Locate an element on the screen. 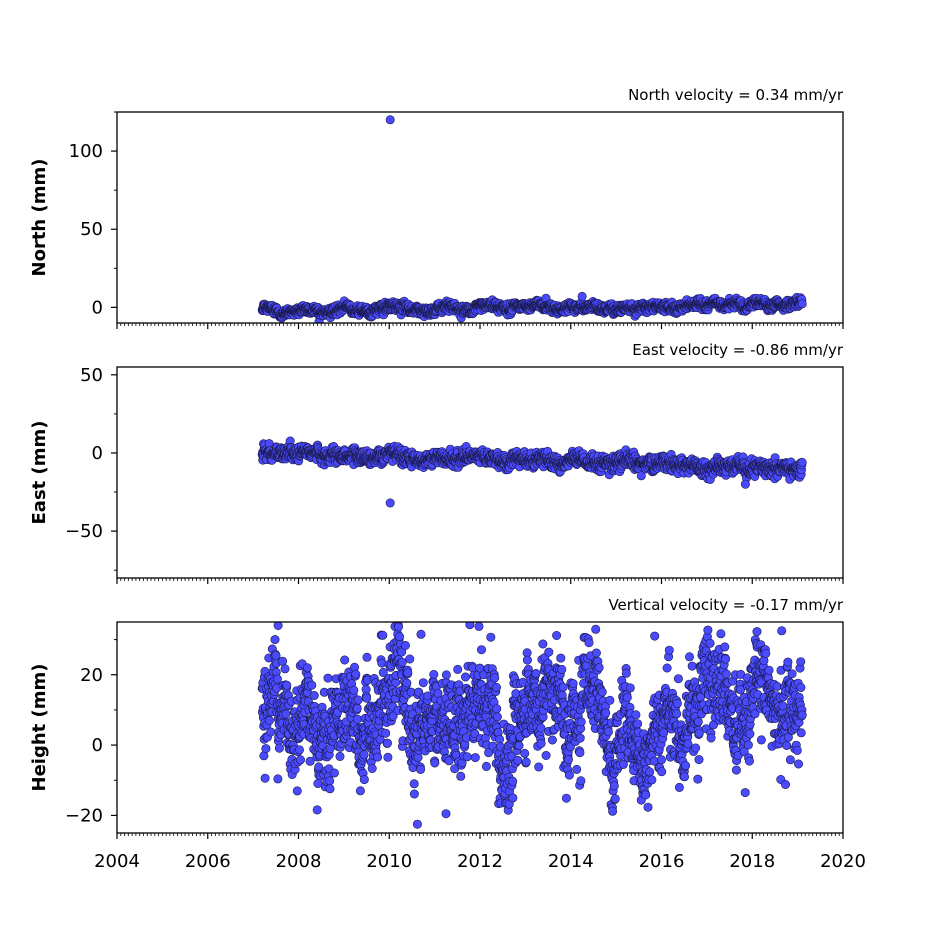  east-y-axis-label: East (mm) is located at coordinates (39, 473).